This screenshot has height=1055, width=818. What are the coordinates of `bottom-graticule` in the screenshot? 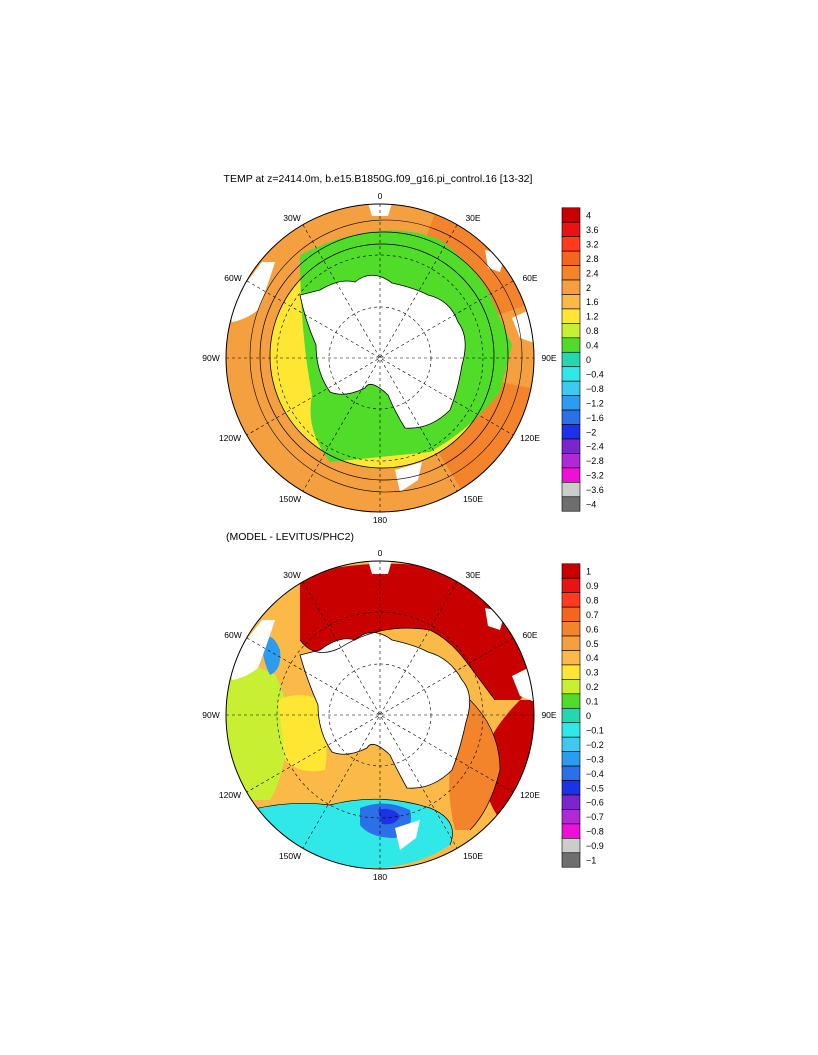 It's located at (380, 715).